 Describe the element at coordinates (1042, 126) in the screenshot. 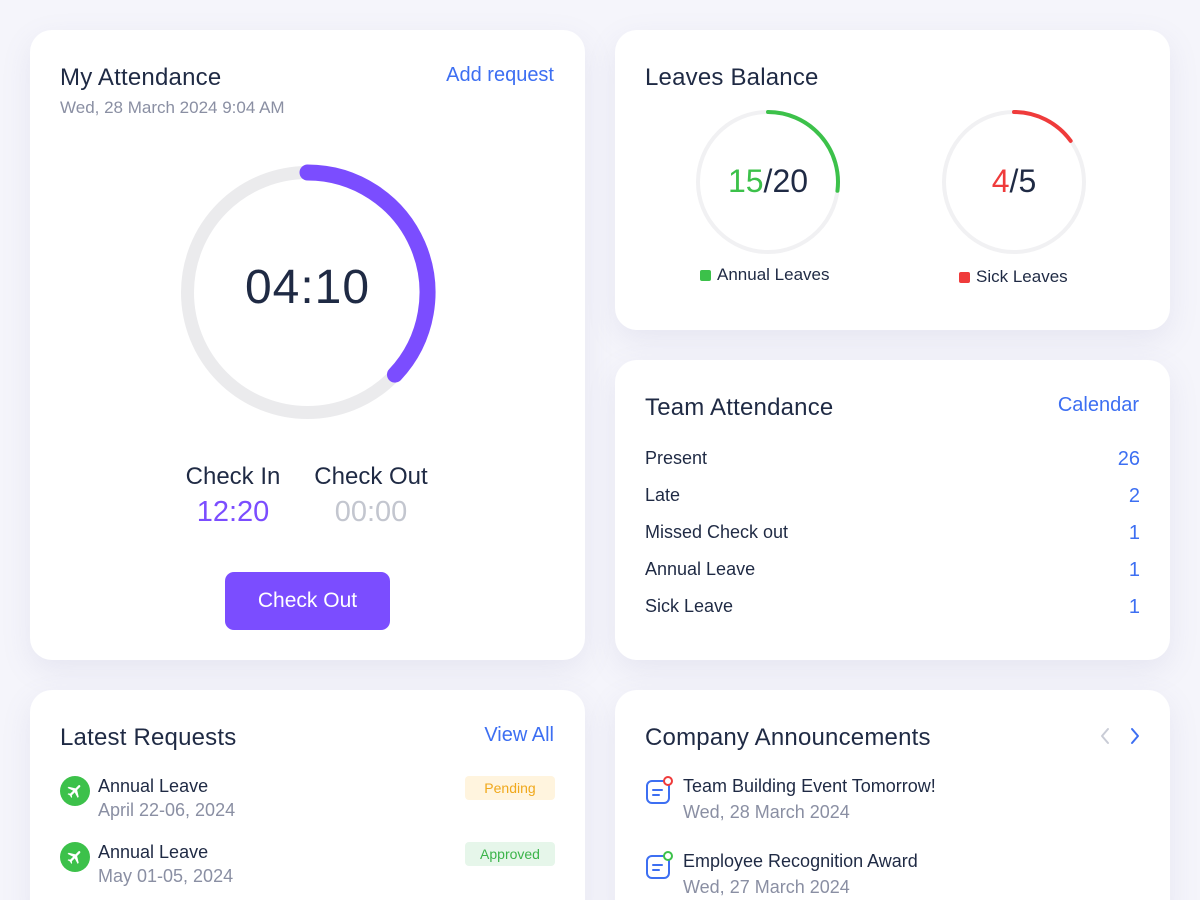

I see `sick-leaves-arc` at that location.